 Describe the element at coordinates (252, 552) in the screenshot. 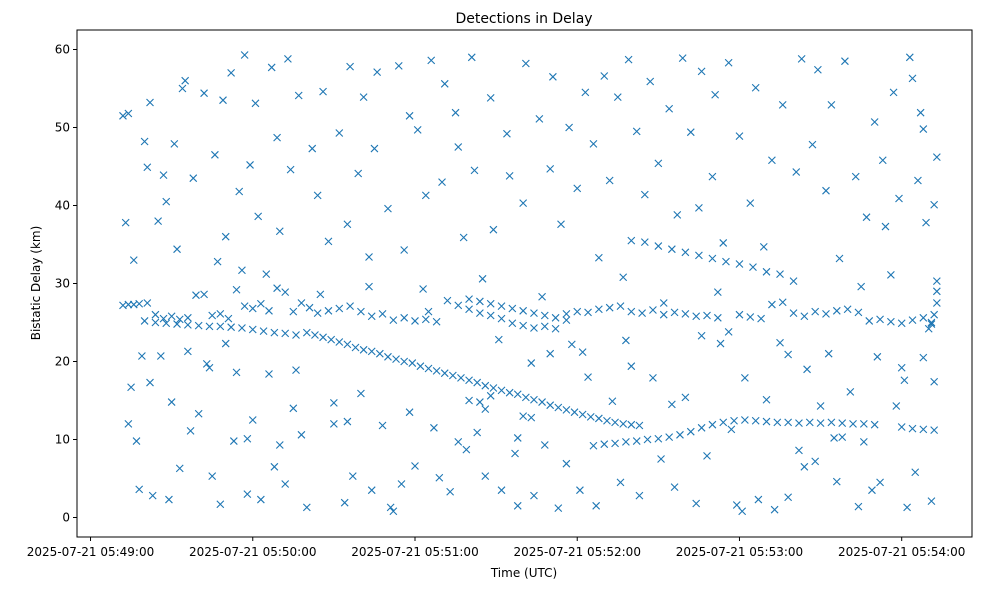

I see `x-tick-label: 2025-07-21 05:50:00` at that location.